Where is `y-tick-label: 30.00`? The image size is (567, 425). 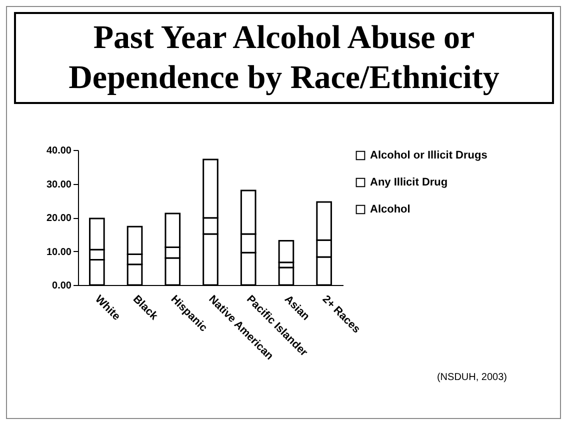
y-tick-label: 30.00 is located at coordinates (59, 184).